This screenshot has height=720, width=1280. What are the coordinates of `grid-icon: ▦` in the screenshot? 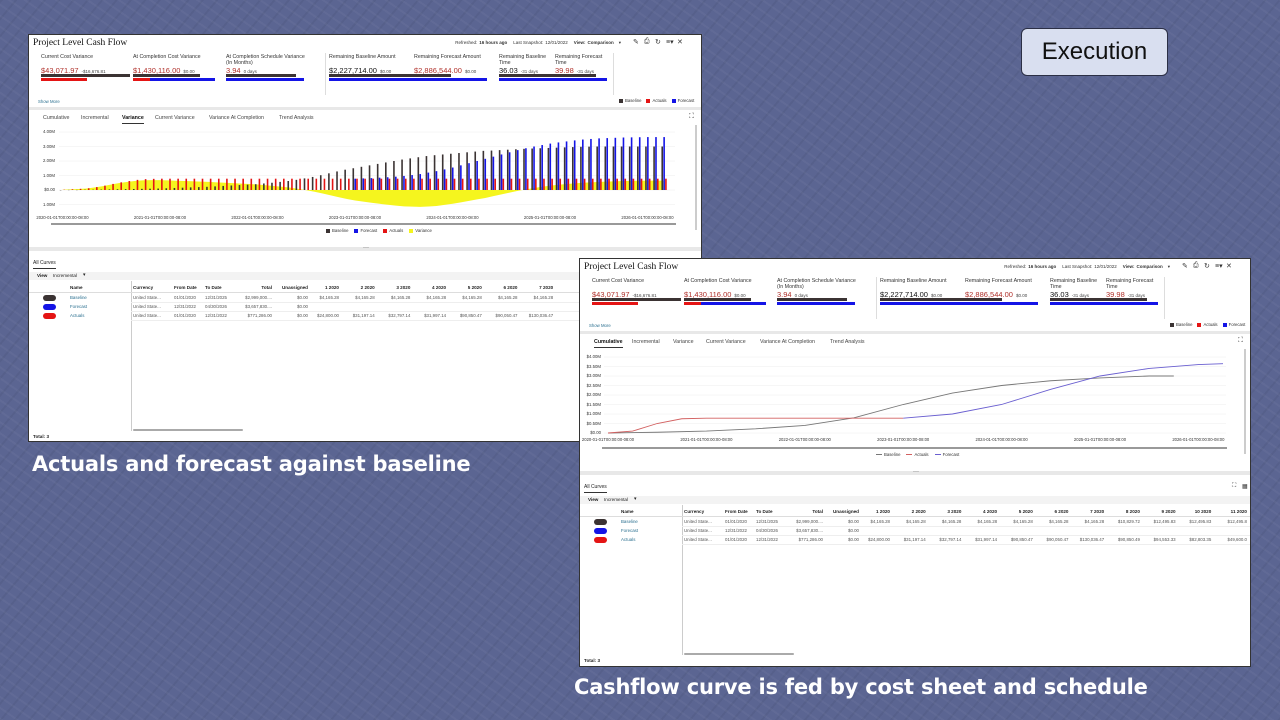 It's located at (1245, 487).